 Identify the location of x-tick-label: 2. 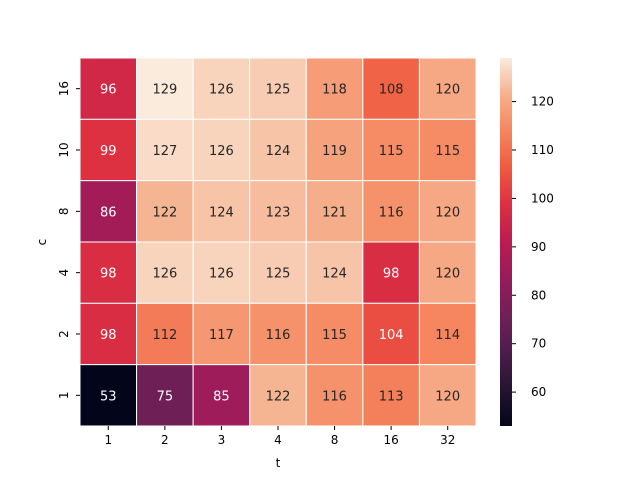
(165, 440).